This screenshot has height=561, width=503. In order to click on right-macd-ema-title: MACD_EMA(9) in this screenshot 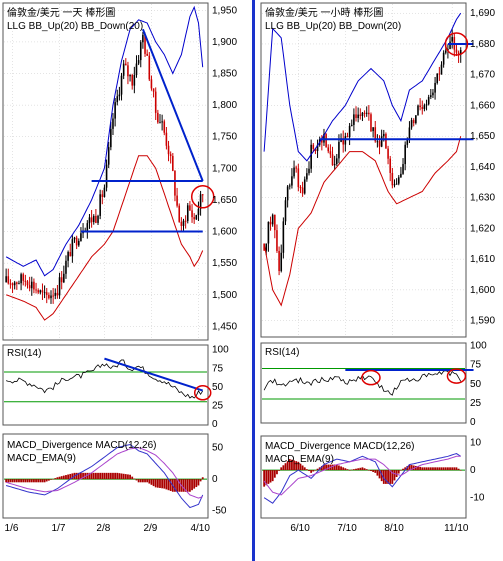, I will do `click(299, 459)`.